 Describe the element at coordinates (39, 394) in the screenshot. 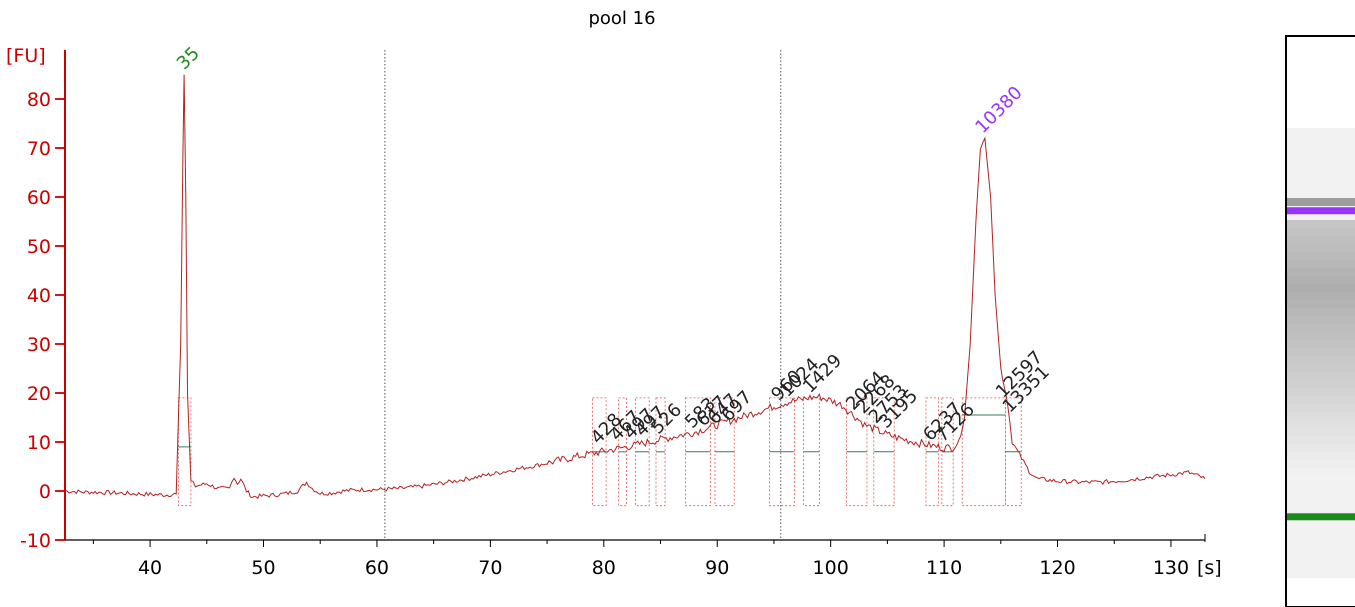

I see `y-tick-label: 20` at that location.